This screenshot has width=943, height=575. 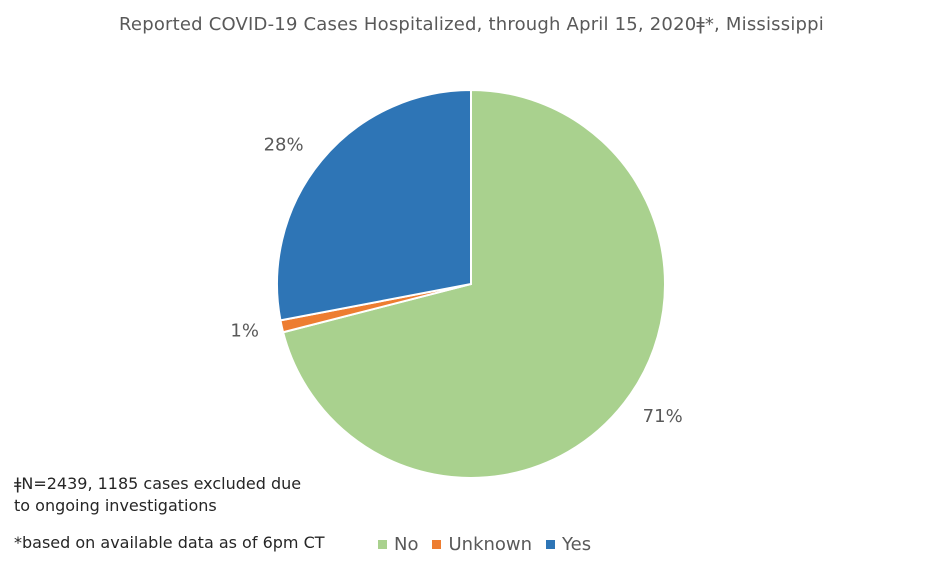 What do you see at coordinates (244, 330) in the screenshot?
I see `data-label-unknown: 1%` at bounding box center [244, 330].